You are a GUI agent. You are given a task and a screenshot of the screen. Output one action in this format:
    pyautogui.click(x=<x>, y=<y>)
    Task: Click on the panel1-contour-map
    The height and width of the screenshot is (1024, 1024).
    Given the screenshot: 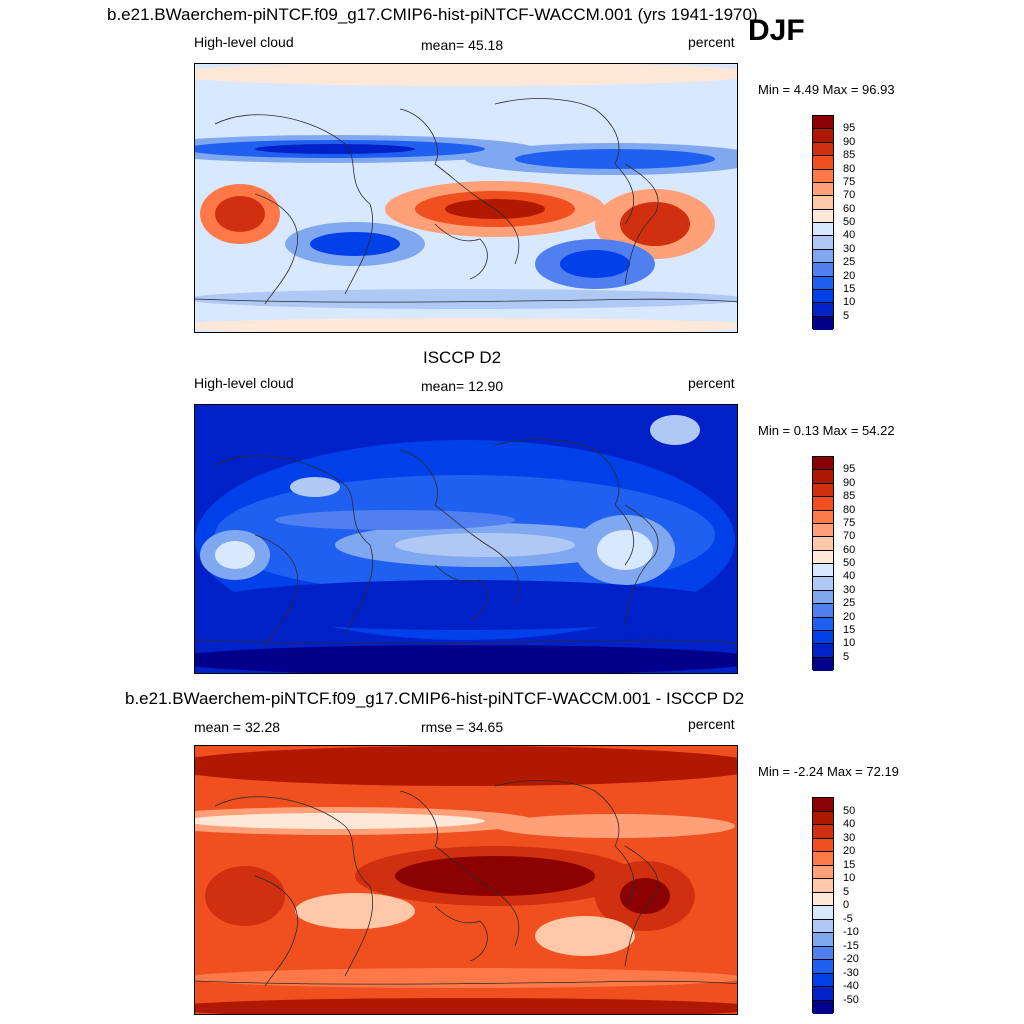 What is the action you would take?
    pyautogui.click(x=466, y=198)
    